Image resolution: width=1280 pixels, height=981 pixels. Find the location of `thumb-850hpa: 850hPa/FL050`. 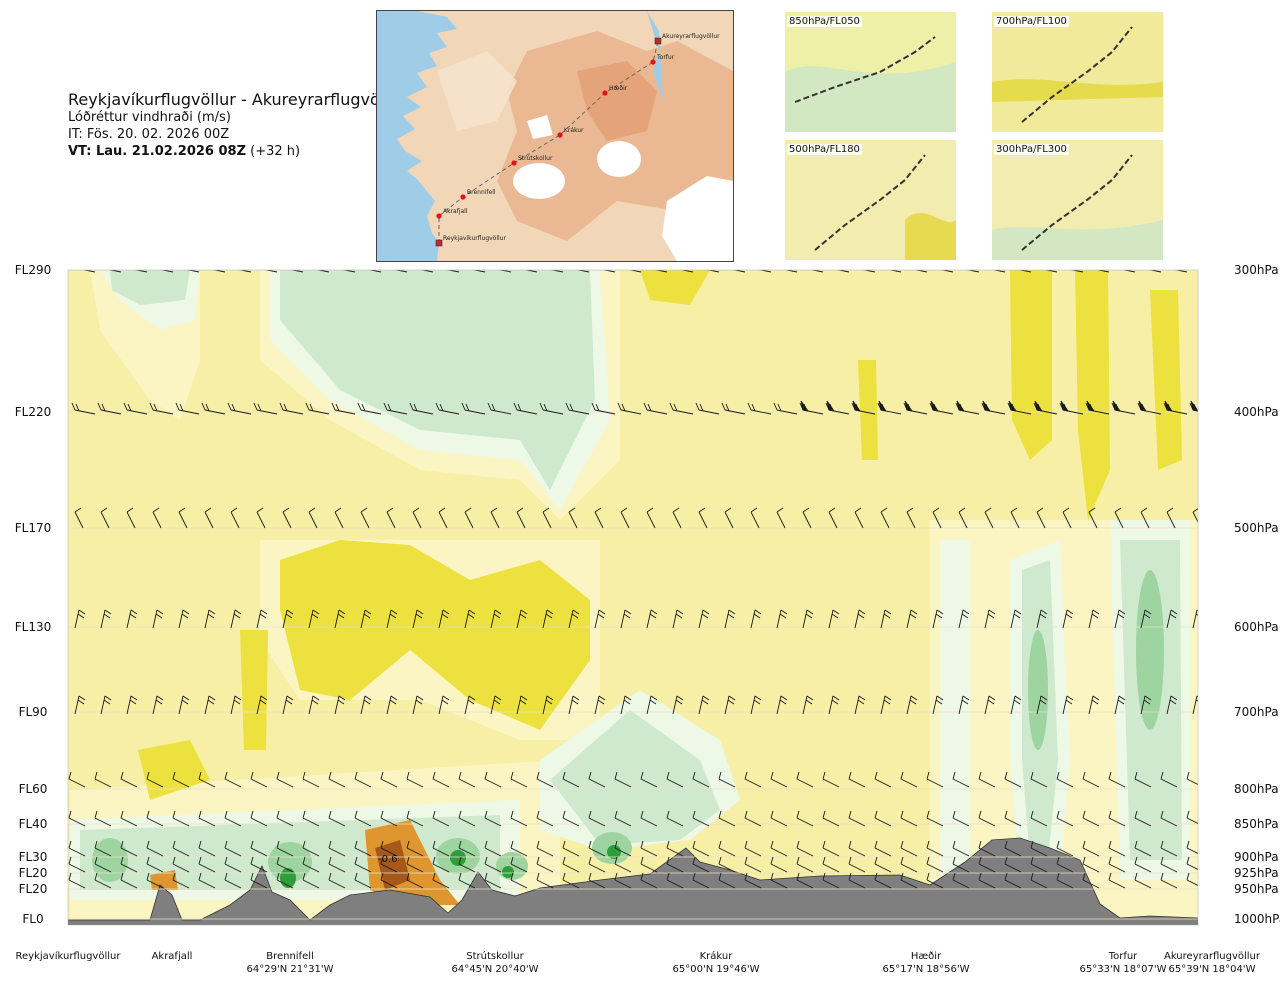

thumb-850hpa: 850hPa/FL050 is located at coordinates (870, 72).